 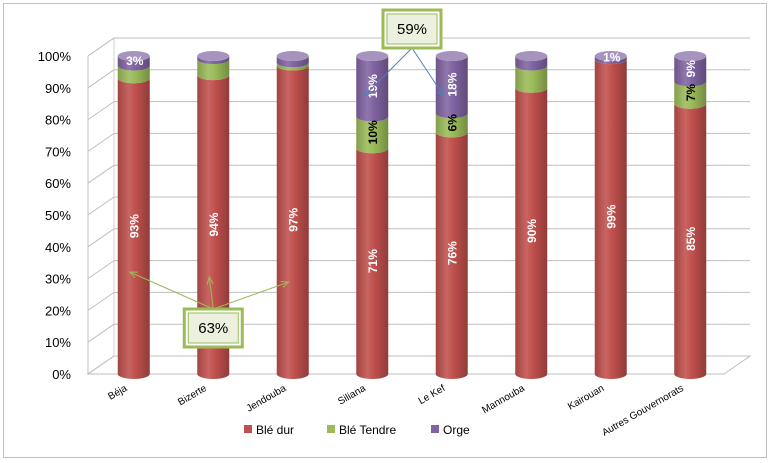 I want to click on bar-bizerte: 94%, so click(x=213, y=215).